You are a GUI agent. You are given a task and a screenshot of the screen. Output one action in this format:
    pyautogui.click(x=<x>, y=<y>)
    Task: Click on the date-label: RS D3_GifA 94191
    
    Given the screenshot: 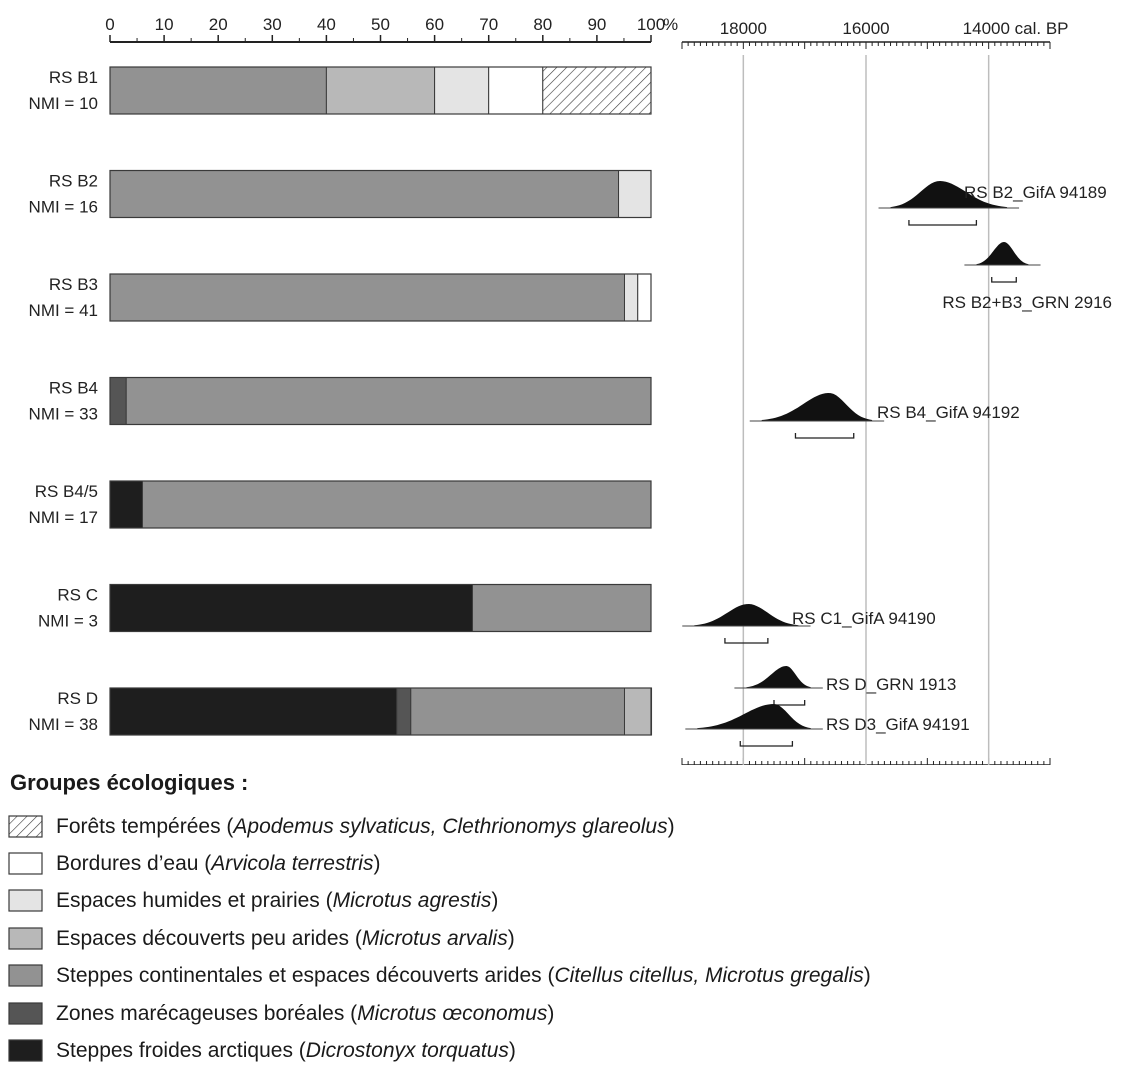 What is the action you would take?
    pyautogui.click(x=898, y=724)
    